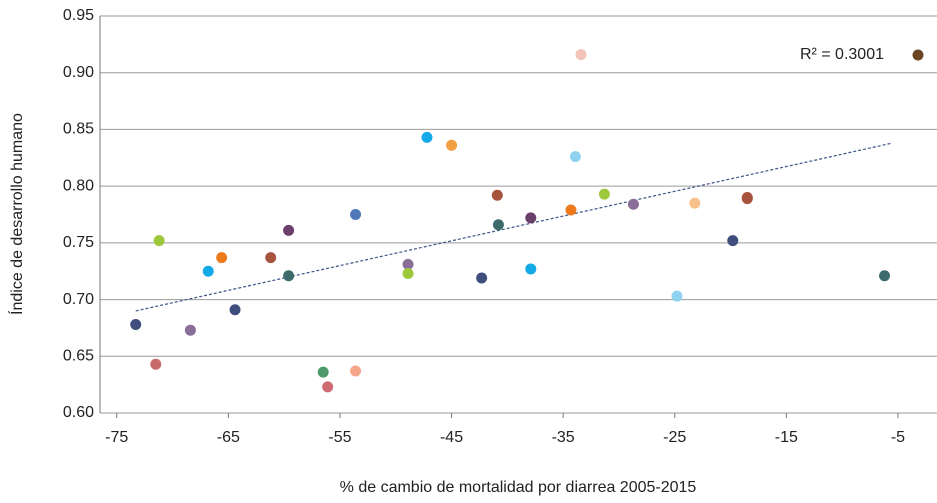 Image resolution: width=937 pixels, height=503 pixels. Describe the element at coordinates (78, 15) in the screenshot. I see `y-tick-label: 0.95` at that location.